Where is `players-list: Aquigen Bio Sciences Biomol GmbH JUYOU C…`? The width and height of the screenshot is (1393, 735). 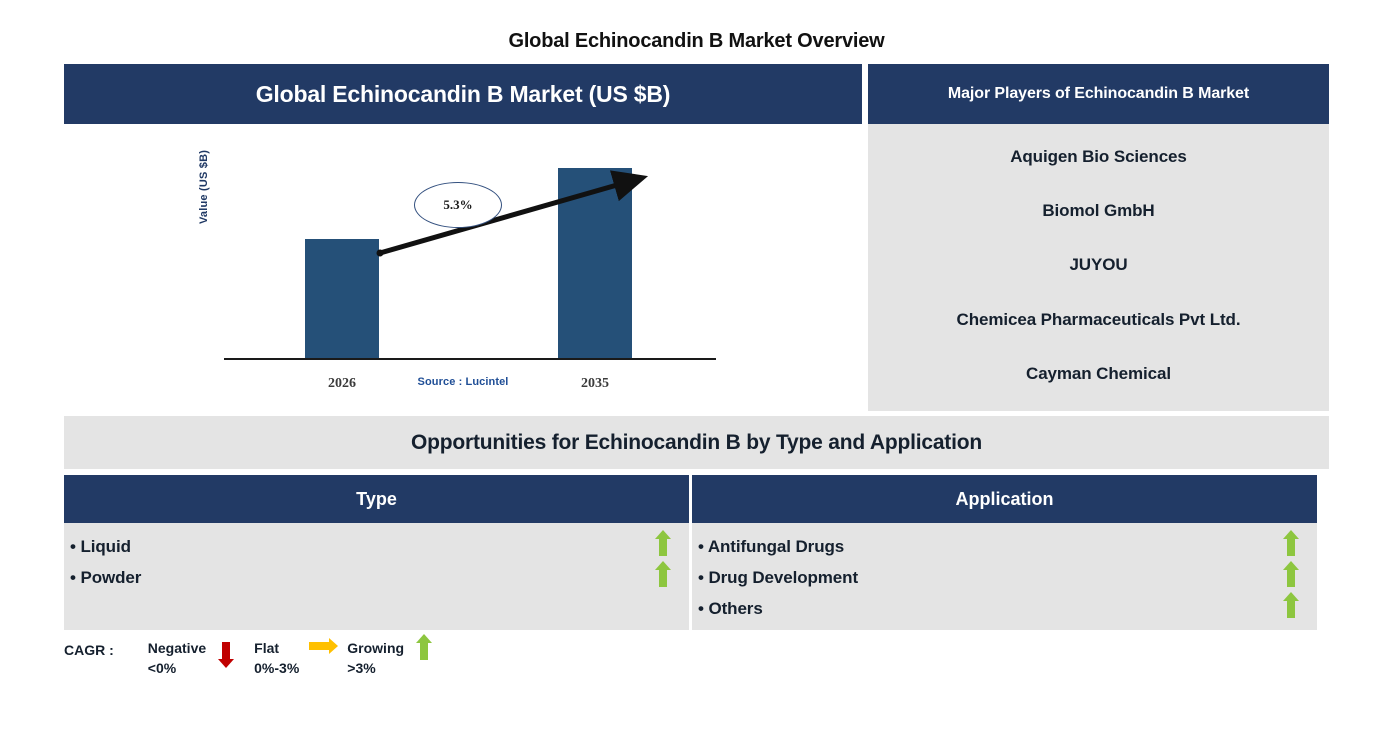
players-list: Aquigen Bio Sciences Biomol GmbH JUYOU C… is located at coordinates (1098, 267).